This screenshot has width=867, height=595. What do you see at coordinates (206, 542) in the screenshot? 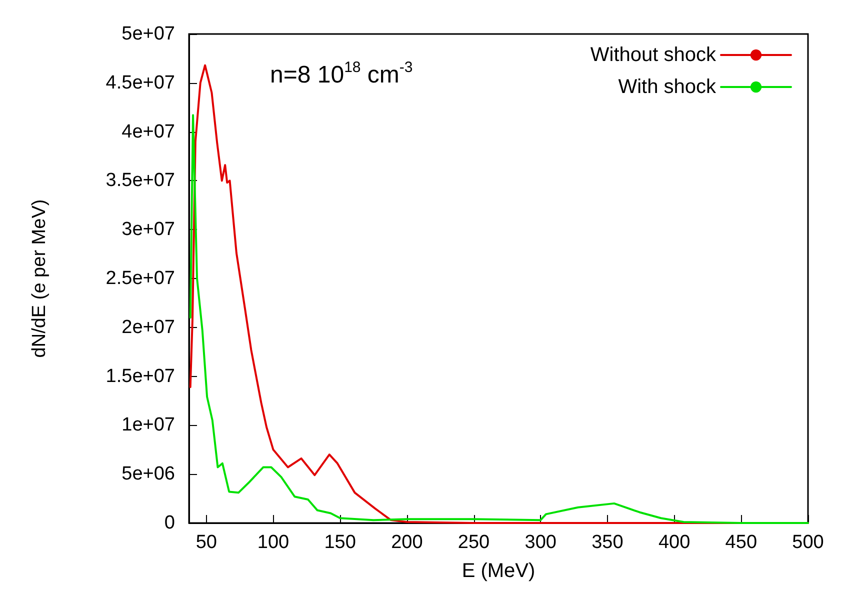
I see `x-tick-label: 50` at bounding box center [206, 542].